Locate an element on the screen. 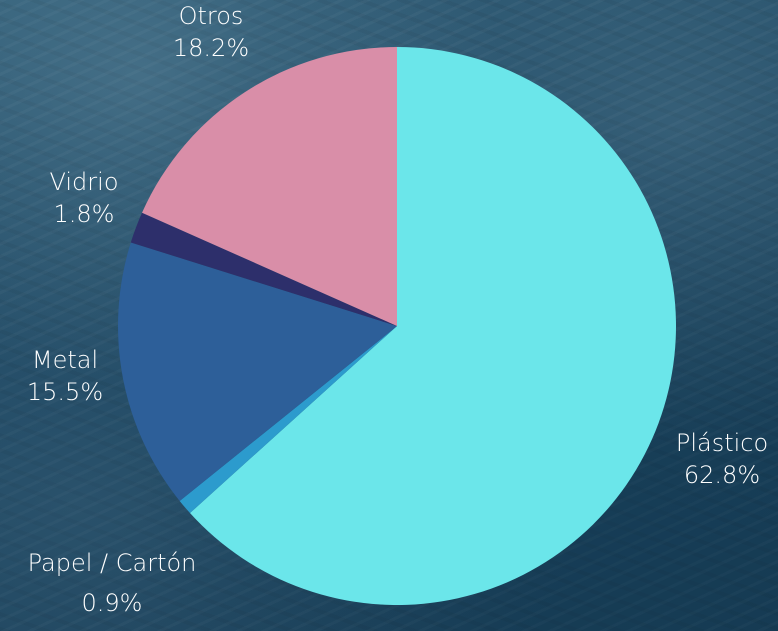  pie-slice-vidrio is located at coordinates (263, 269).